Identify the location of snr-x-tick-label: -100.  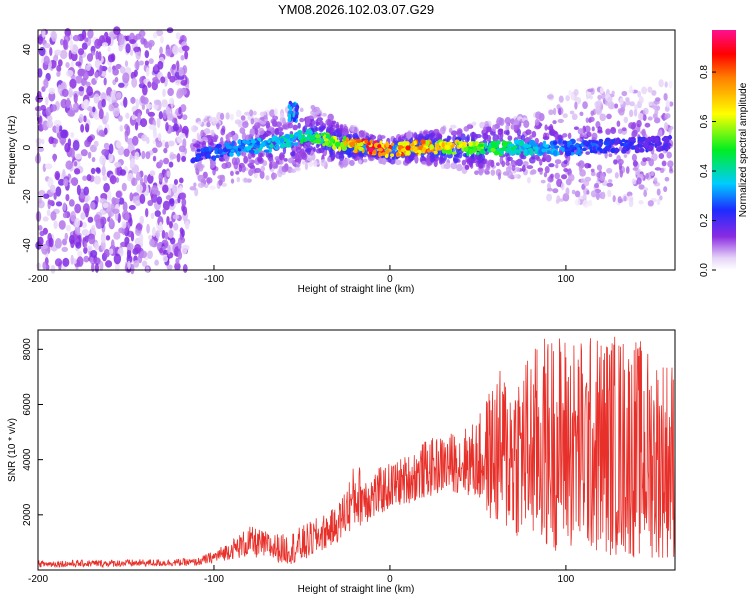
(214, 579).